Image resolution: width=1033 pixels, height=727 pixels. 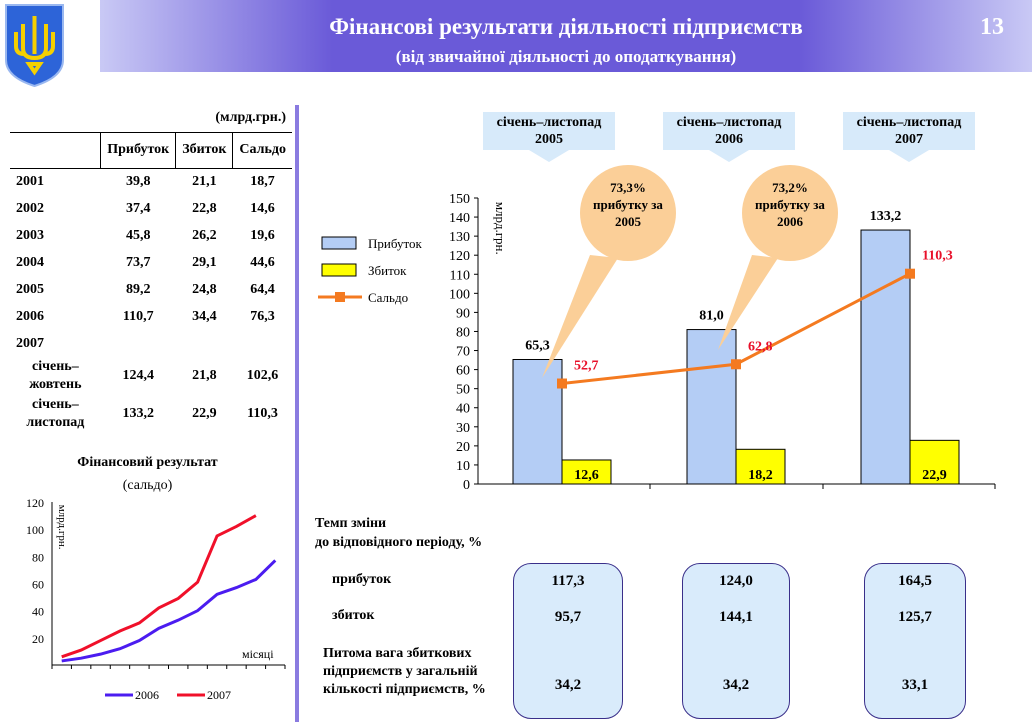 I want to click on legend-marker-saldo, so click(x=340, y=297).